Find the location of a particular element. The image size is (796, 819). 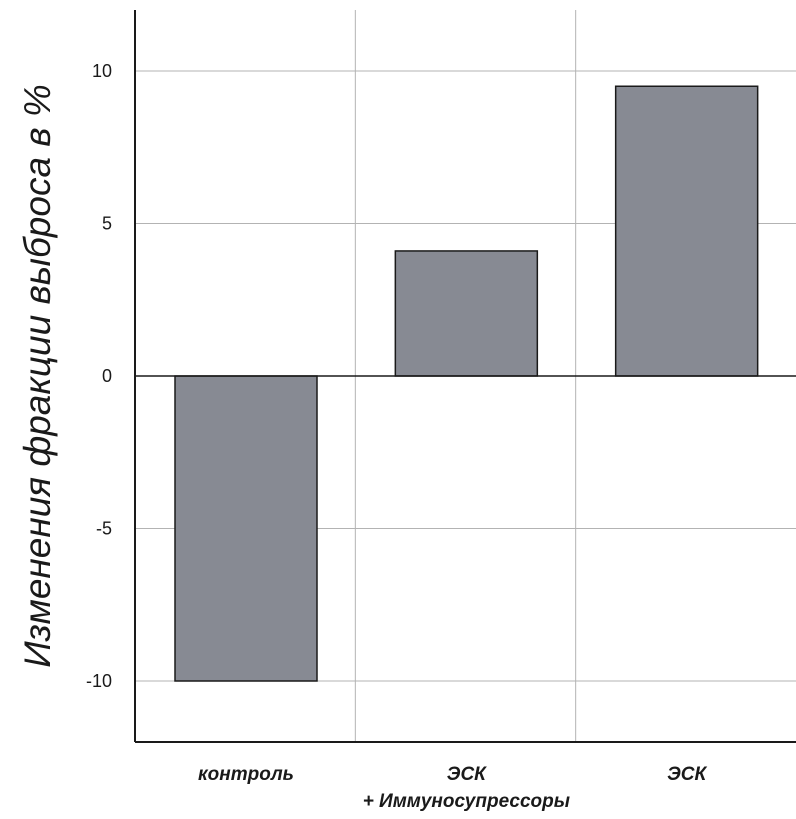

y-axis-title: Изменения фракции выброса в % is located at coordinates (37, 376).